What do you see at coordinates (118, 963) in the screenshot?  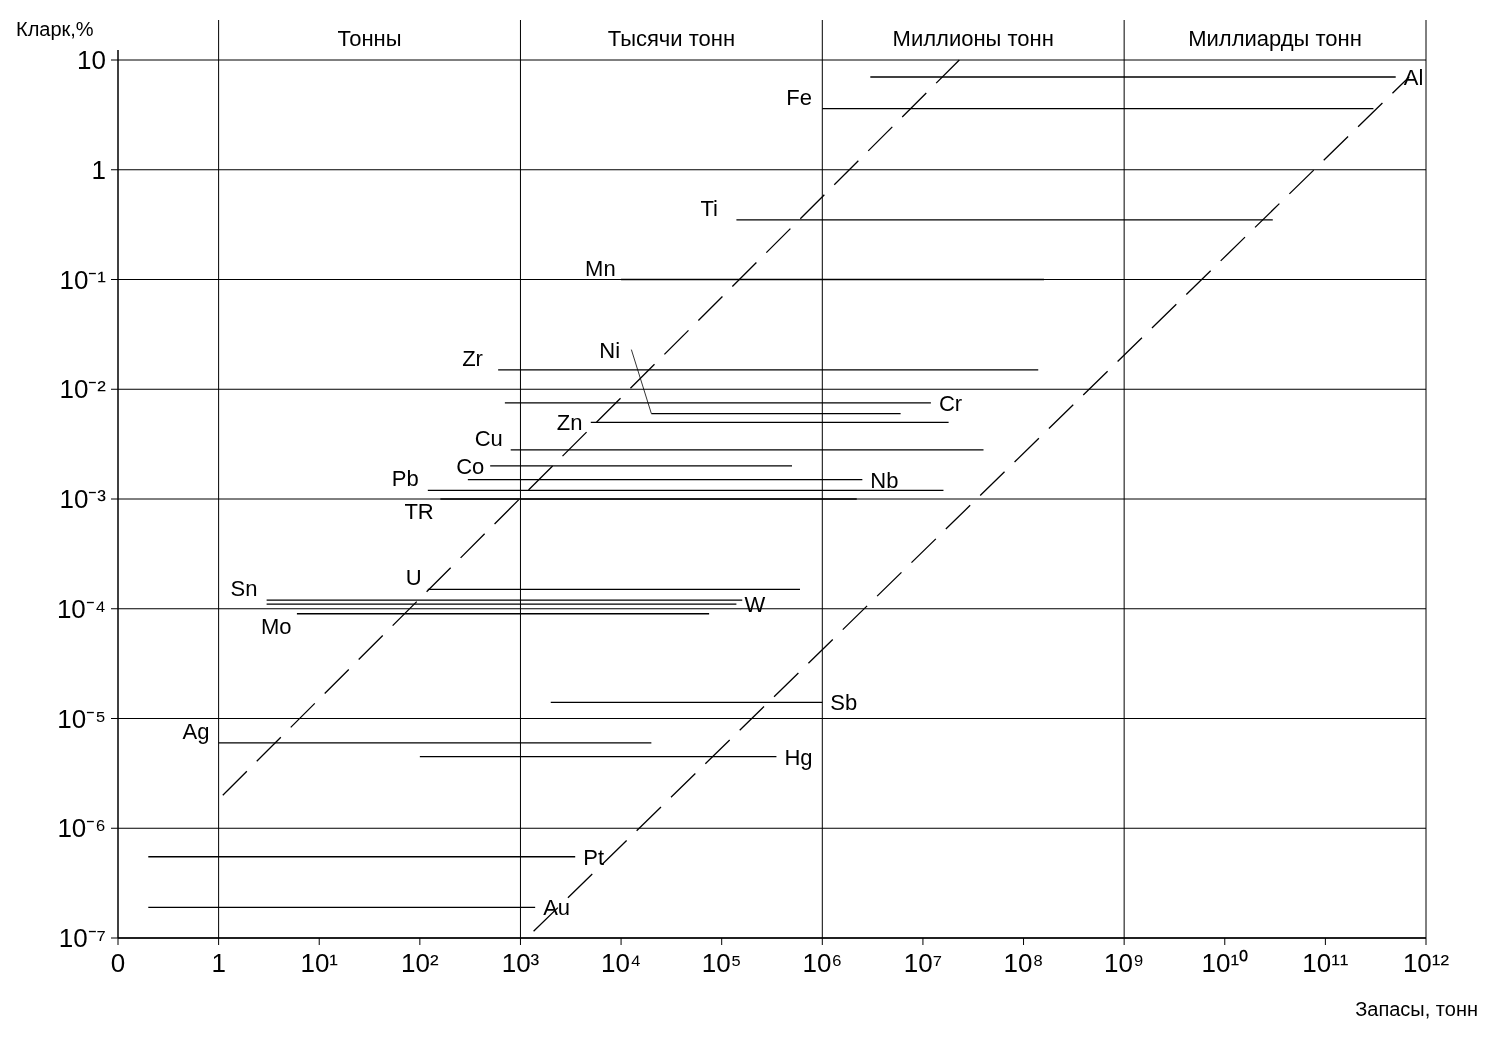 I see `x-tick-label: 0` at bounding box center [118, 963].